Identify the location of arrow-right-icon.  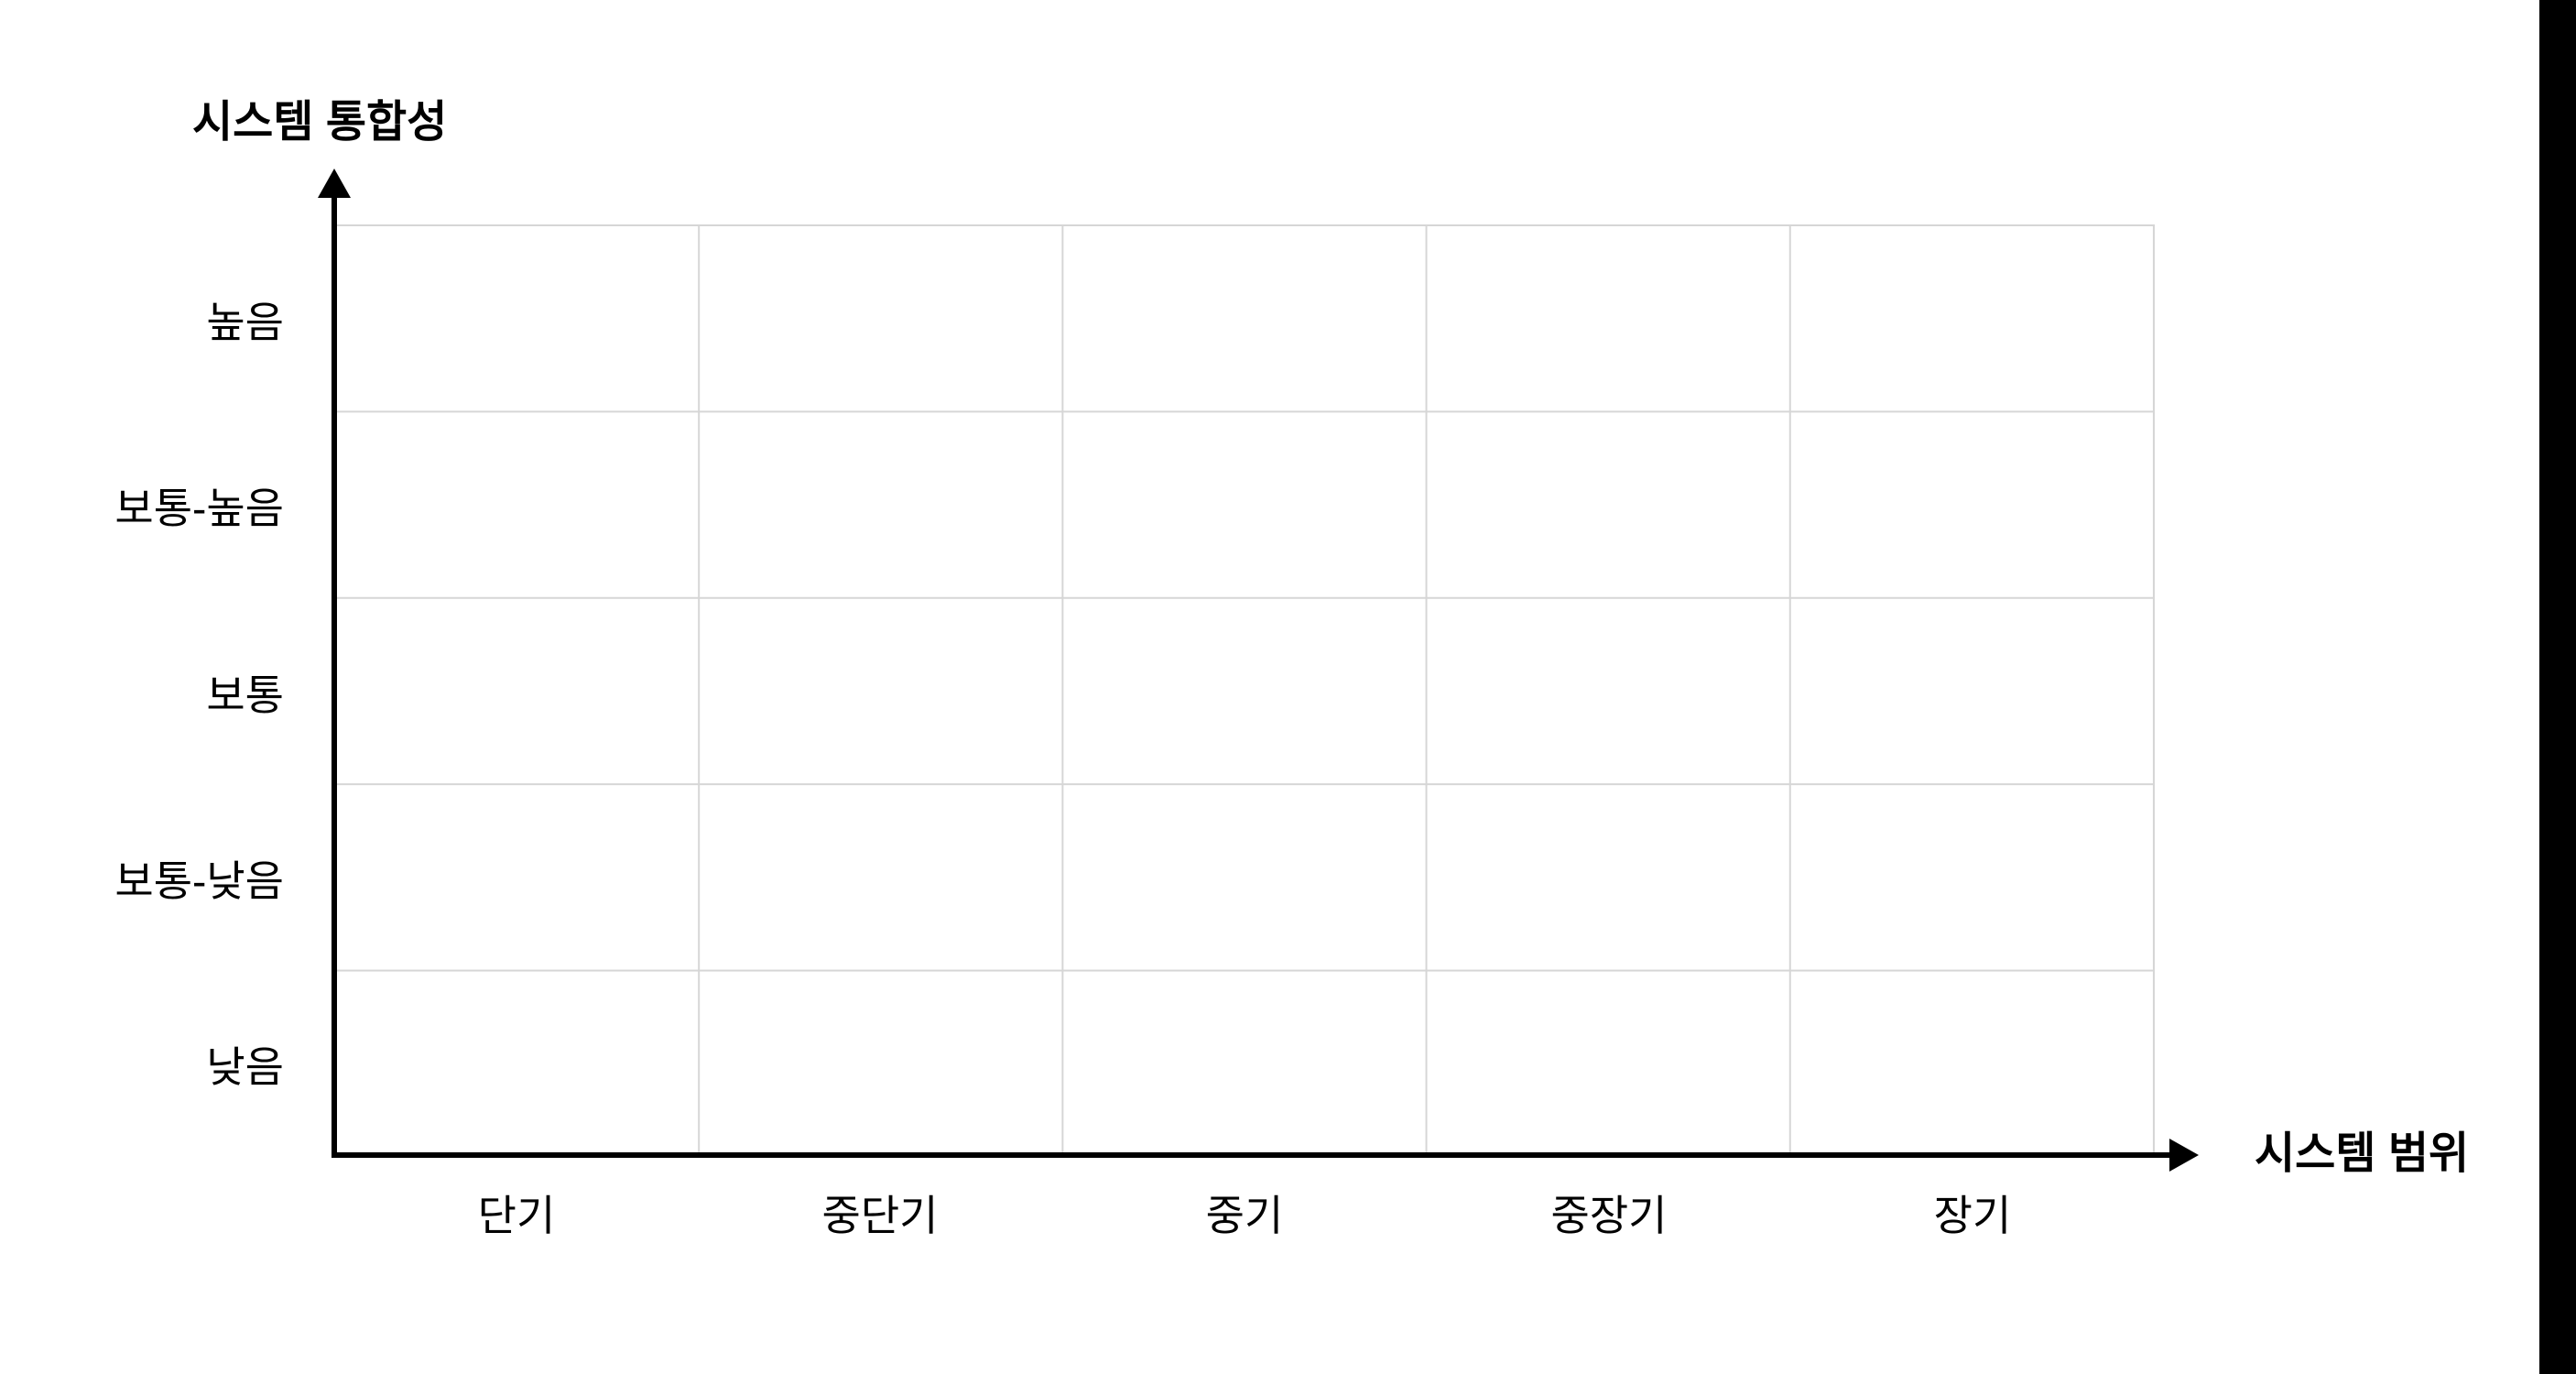
(2184, 1156).